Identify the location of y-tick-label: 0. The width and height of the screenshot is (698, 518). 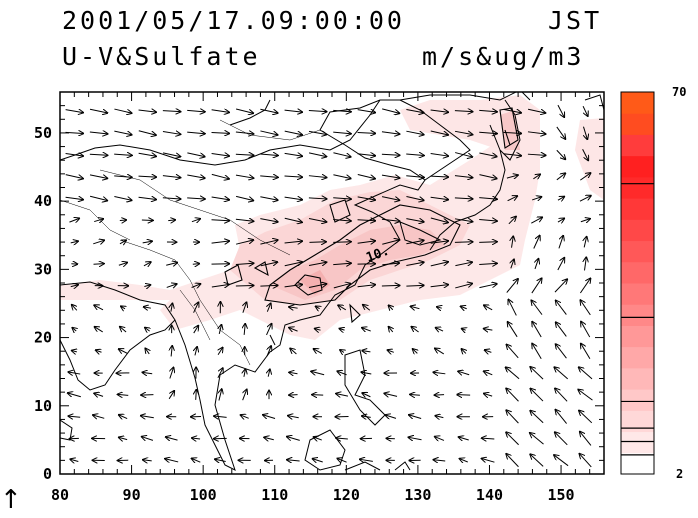
(47, 474).